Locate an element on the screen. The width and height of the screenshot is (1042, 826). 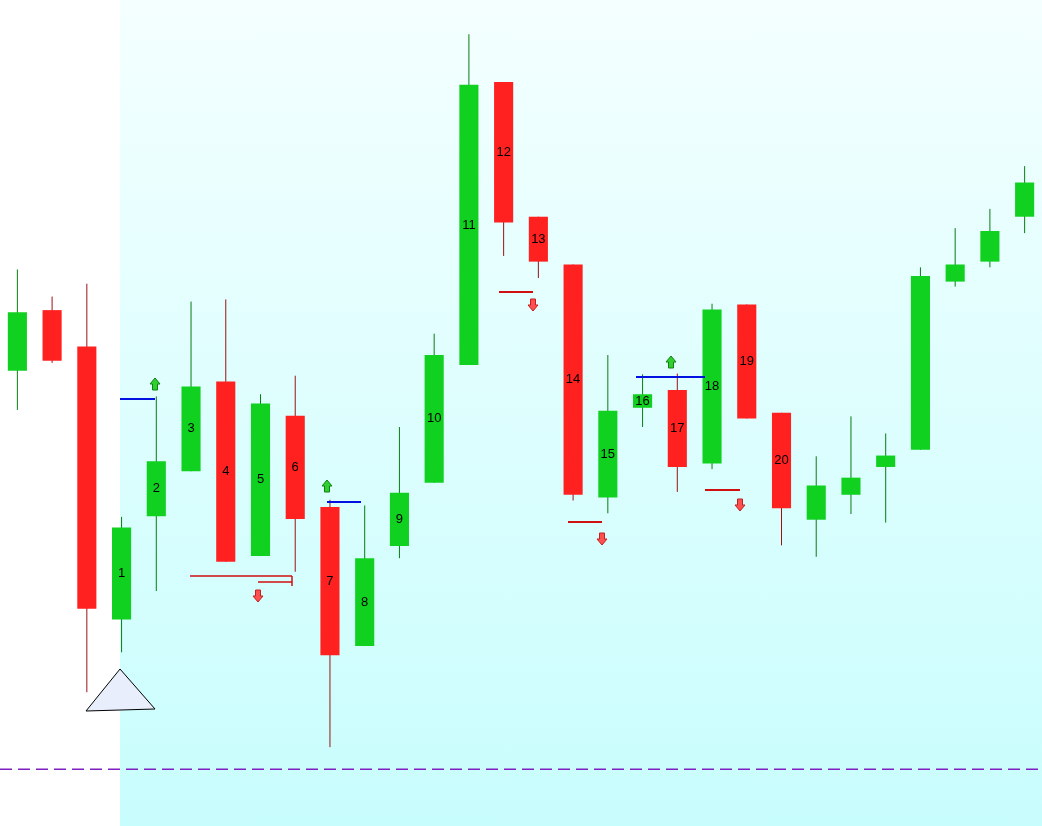
text: 10 is located at coordinates (434, 418).